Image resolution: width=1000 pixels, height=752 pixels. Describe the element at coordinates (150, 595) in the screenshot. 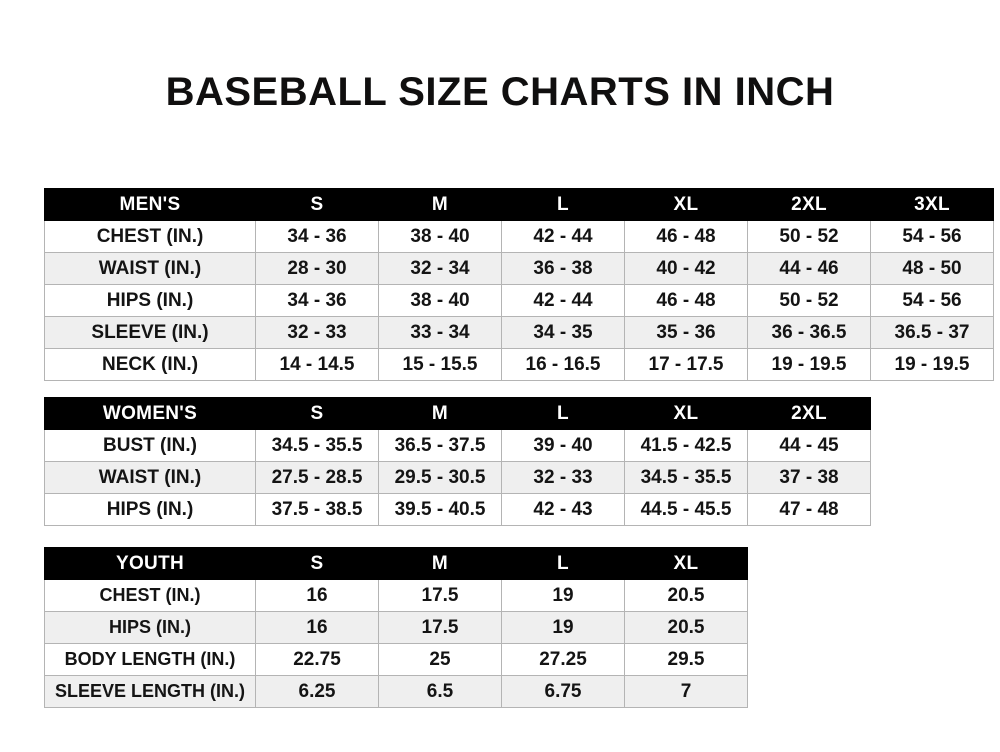

I see `row-label: CHEST (IN.)` at that location.